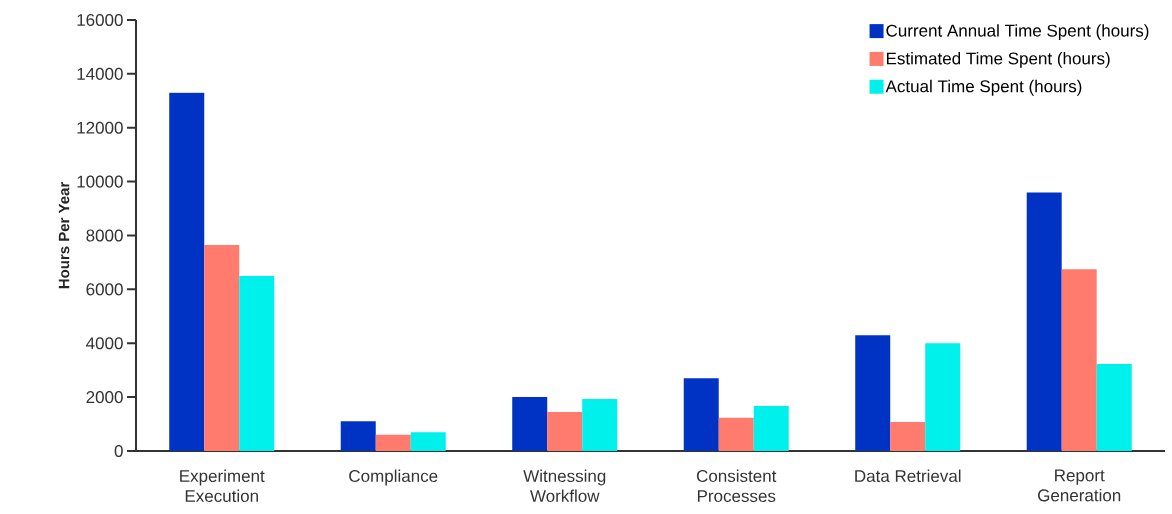 The width and height of the screenshot is (1172, 514). I want to click on x-tick-label: Witnessing Workflow, so click(564, 486).